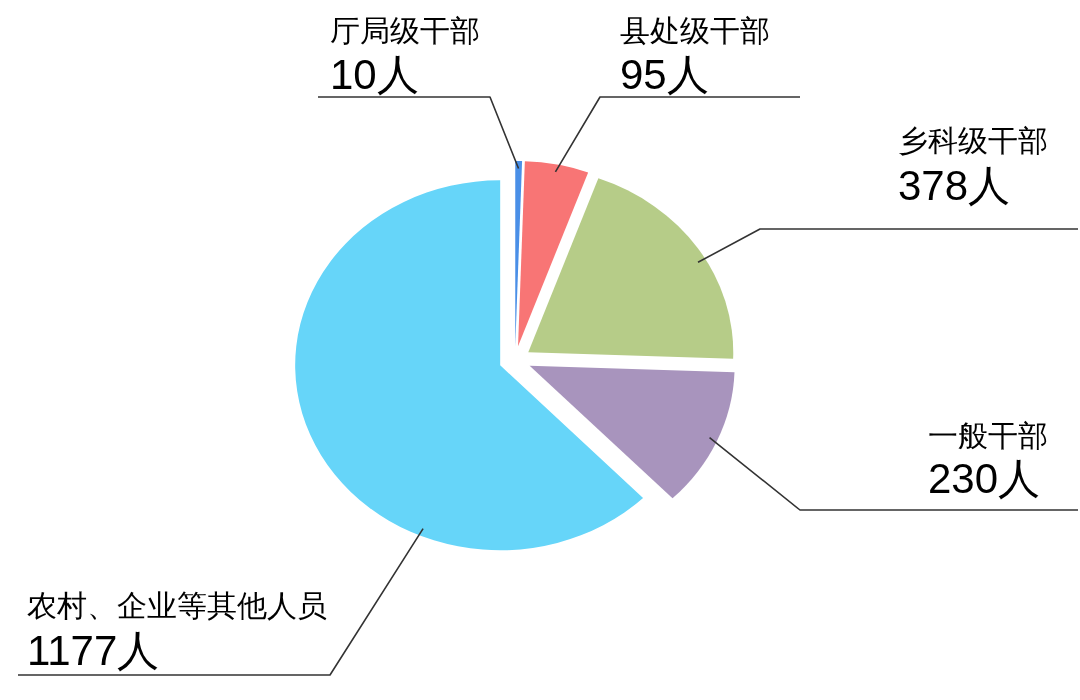  I want to click on category-label: 县处级干部, so click(695, 30).